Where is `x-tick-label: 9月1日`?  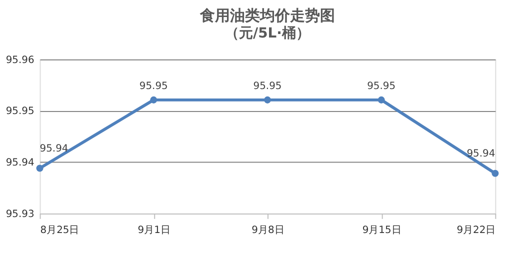 x-tick-label: 9月1日 is located at coordinates (154, 230).